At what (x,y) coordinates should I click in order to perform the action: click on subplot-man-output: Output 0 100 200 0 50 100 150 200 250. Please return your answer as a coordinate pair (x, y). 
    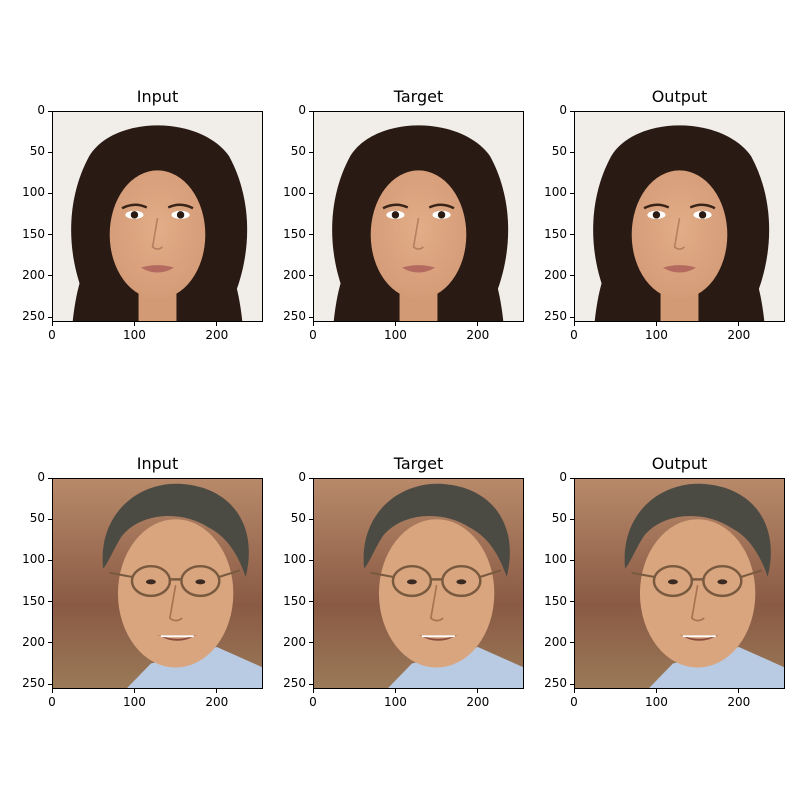
    Looking at the image, I should click on (664, 581).